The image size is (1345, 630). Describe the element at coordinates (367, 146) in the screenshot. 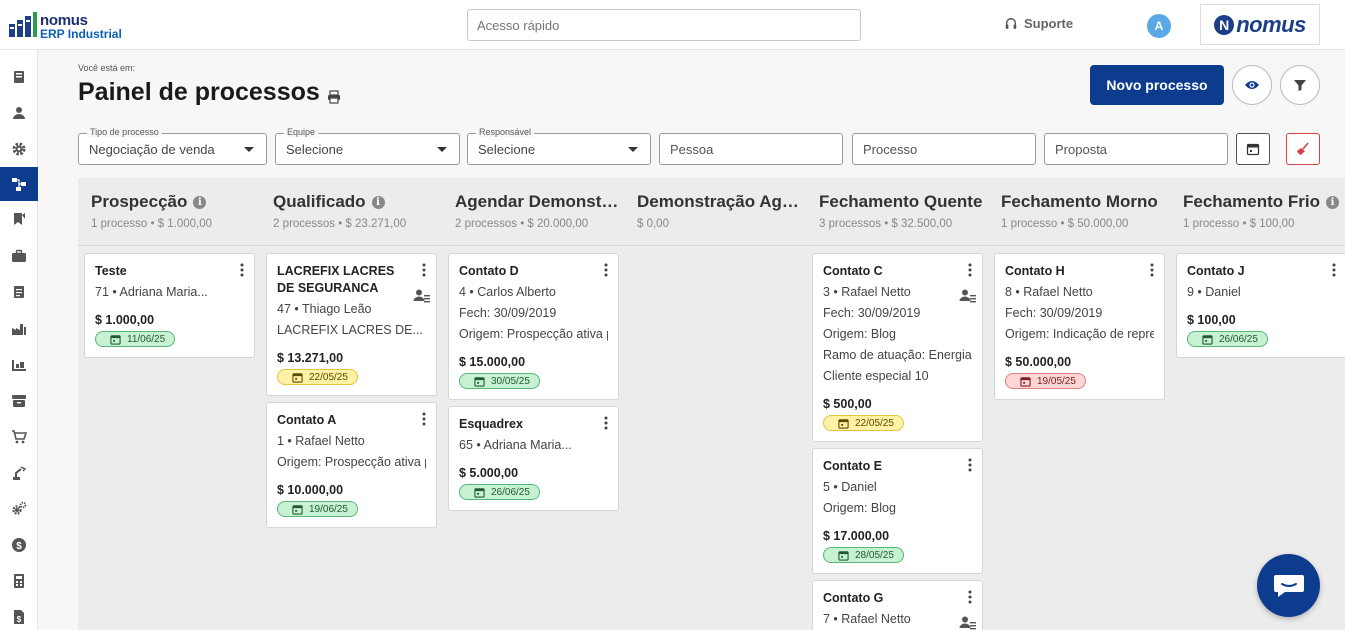

I see `team-select: Equipe Selecione` at that location.